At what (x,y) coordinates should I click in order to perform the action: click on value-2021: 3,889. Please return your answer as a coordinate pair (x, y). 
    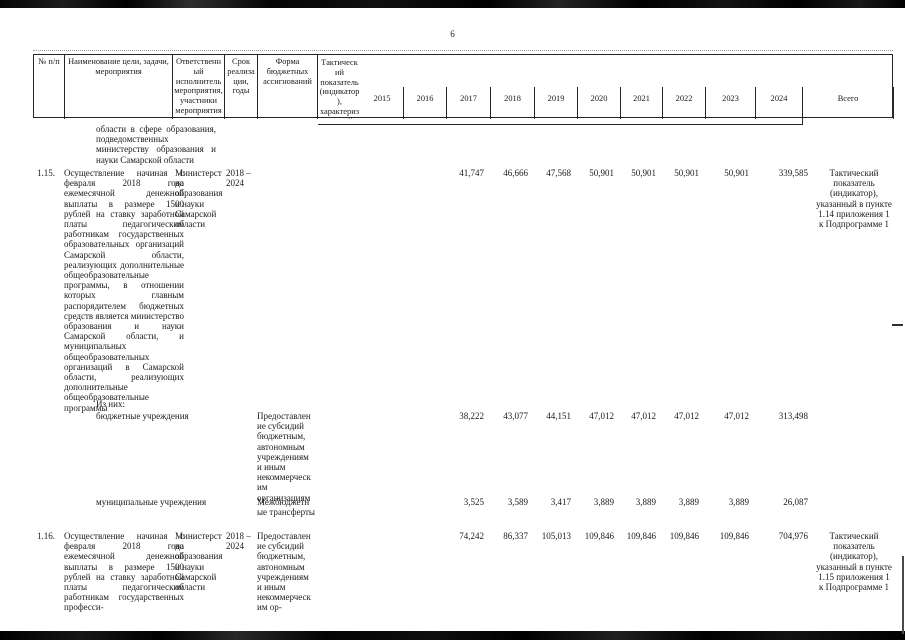
    Looking at the image, I should click on (603, 502).